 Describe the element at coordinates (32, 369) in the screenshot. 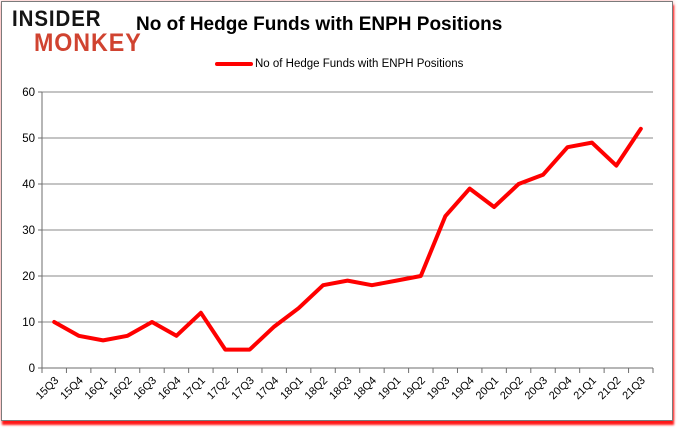

I see `y-axis-label: 0` at that location.